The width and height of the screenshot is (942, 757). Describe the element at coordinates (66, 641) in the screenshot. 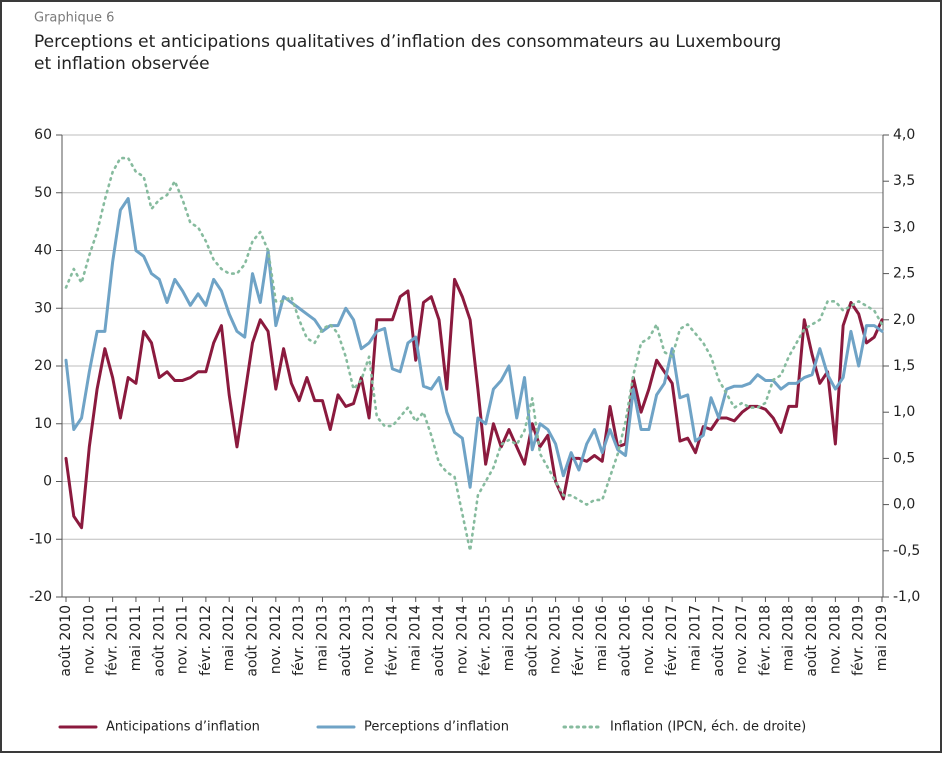

I see `x-tick-label: août 2010` at that location.